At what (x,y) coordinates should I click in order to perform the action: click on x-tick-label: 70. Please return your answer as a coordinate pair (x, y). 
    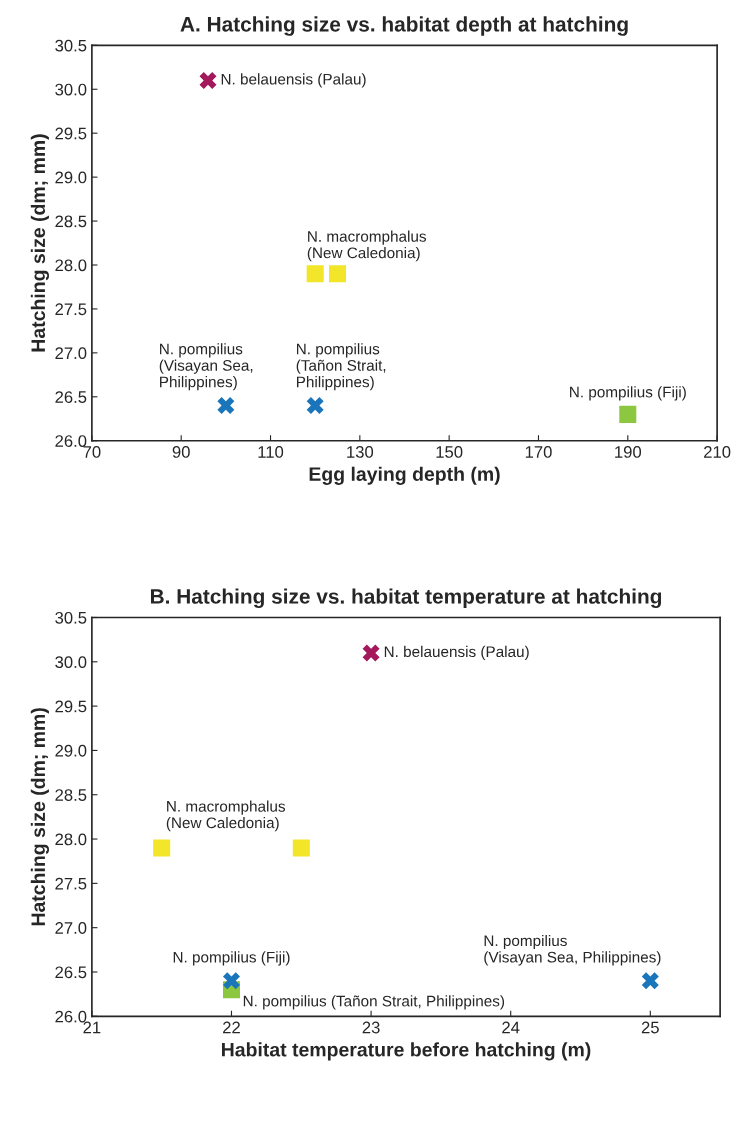
    Looking at the image, I should click on (92, 452).